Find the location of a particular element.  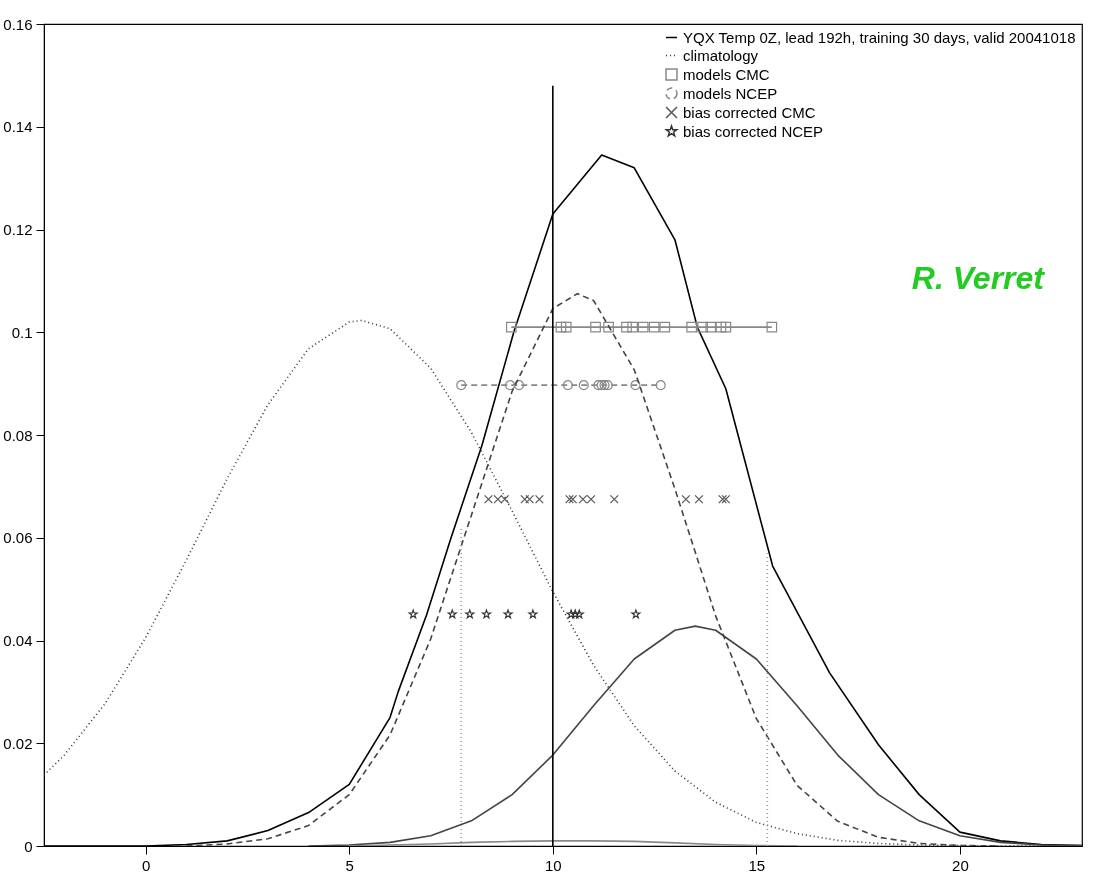

y-tick-label: 0.12 is located at coordinates (18, 229).